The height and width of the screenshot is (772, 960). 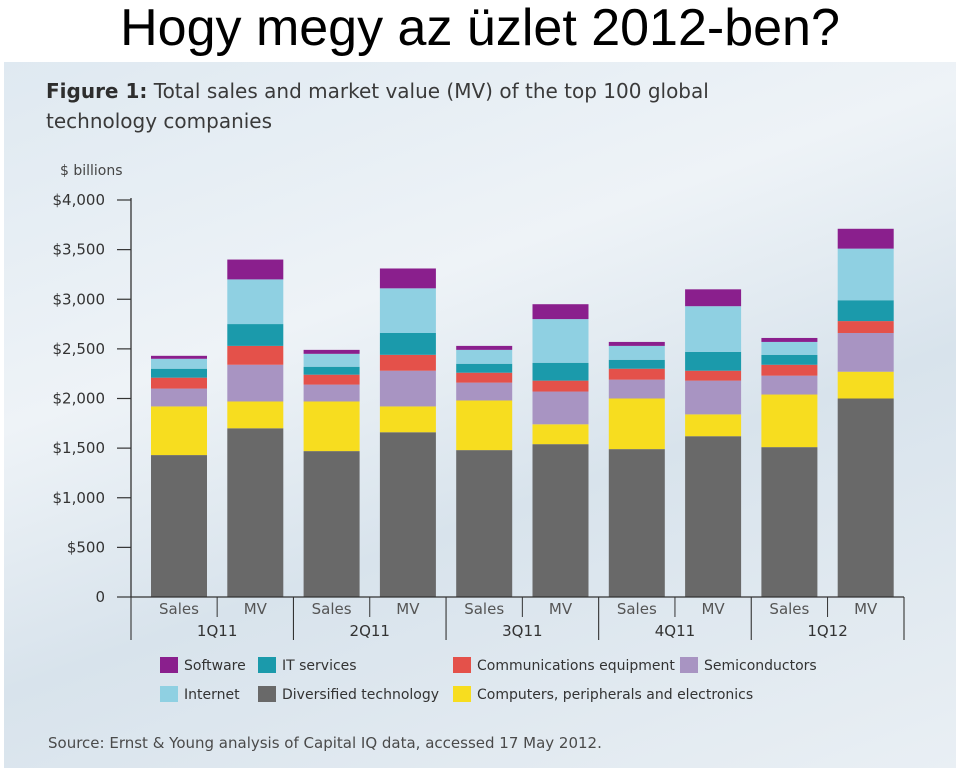 What do you see at coordinates (319, 666) in the screenshot?
I see `legend-label-it-services: IT services` at bounding box center [319, 666].